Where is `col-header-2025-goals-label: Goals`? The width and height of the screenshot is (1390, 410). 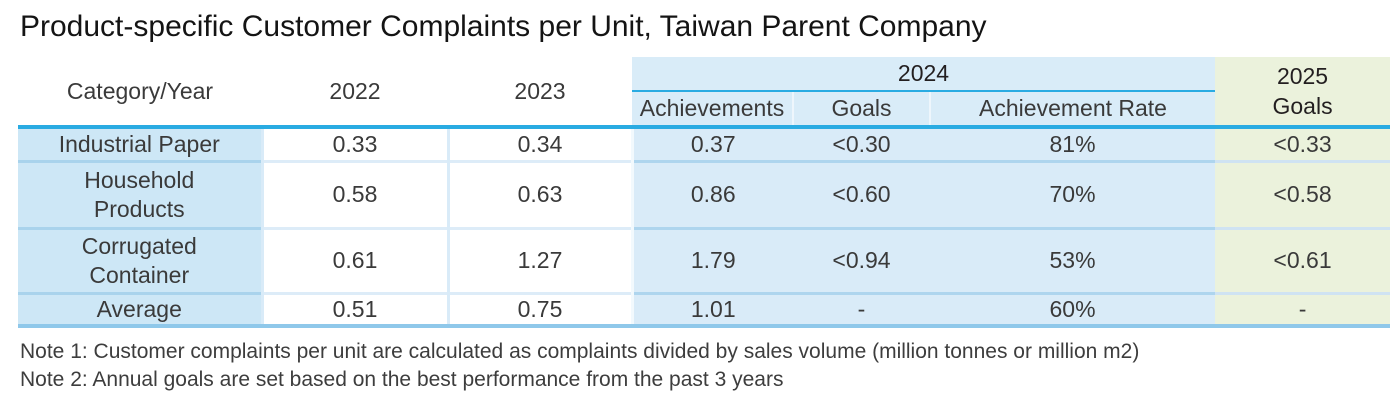 col-header-2025-goals-label: Goals is located at coordinates (1302, 106).